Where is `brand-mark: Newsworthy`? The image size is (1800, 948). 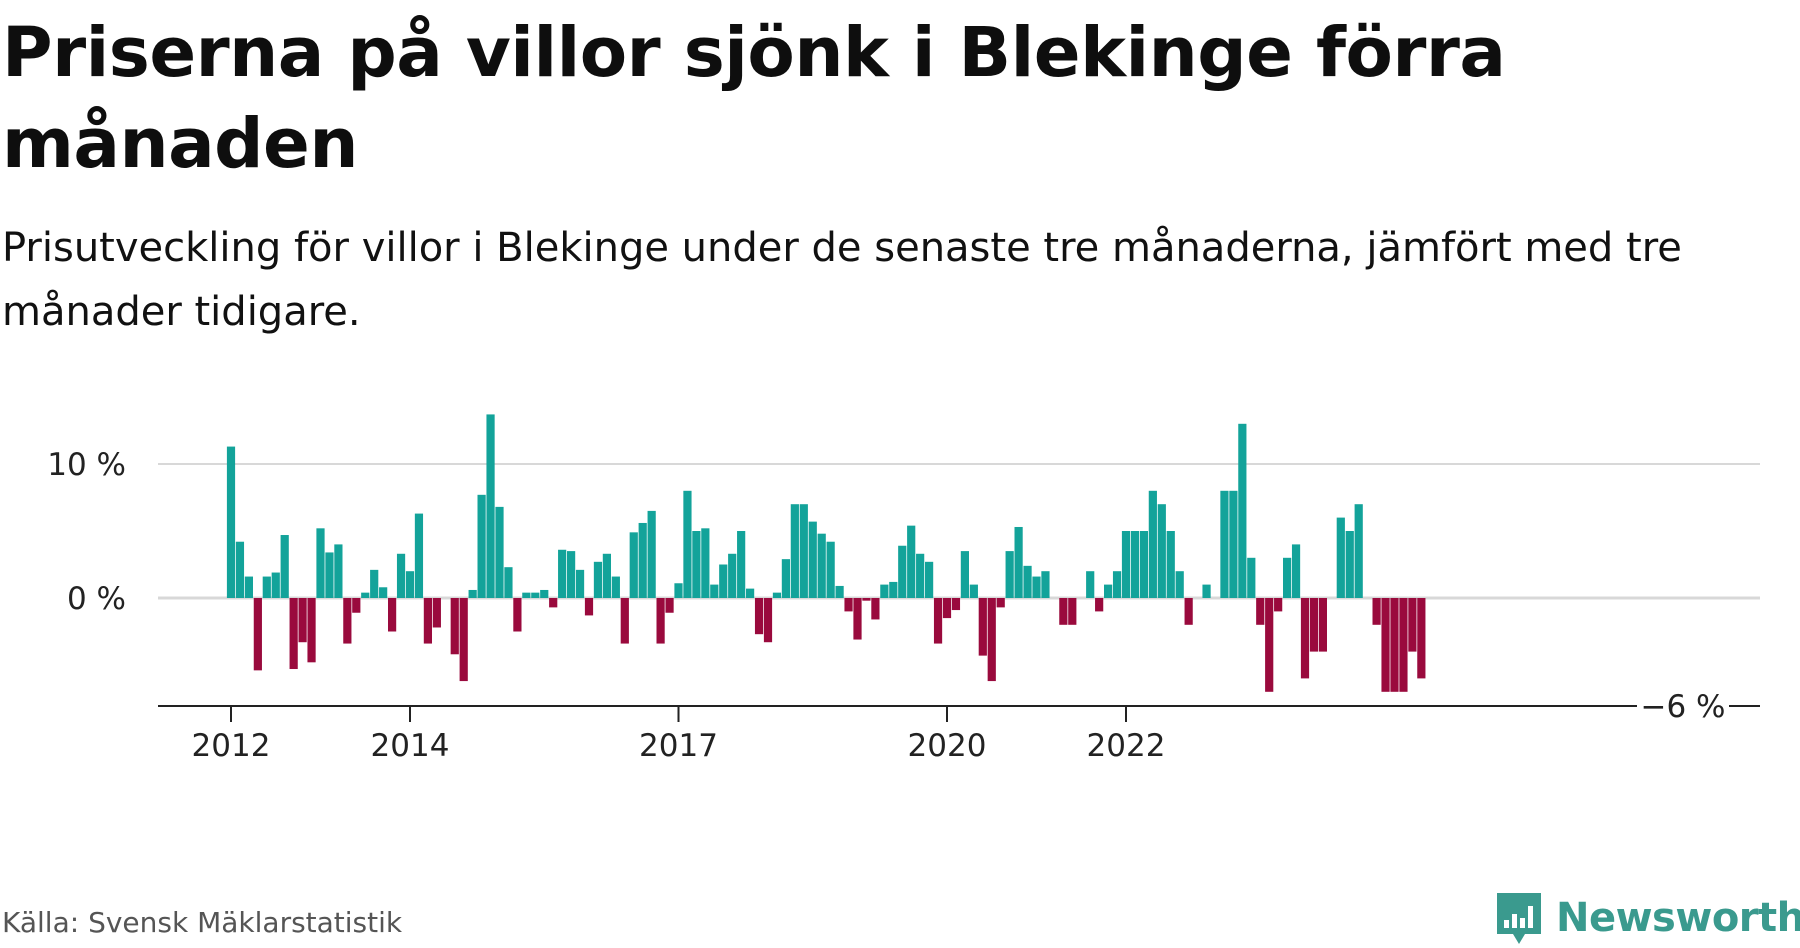
brand-mark: Newsworthy is located at coordinates (1647, 918).